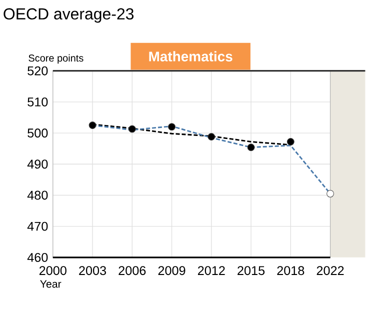  What do you see at coordinates (290, 270) in the screenshot?
I see `x-tick-label: 2018` at bounding box center [290, 270].